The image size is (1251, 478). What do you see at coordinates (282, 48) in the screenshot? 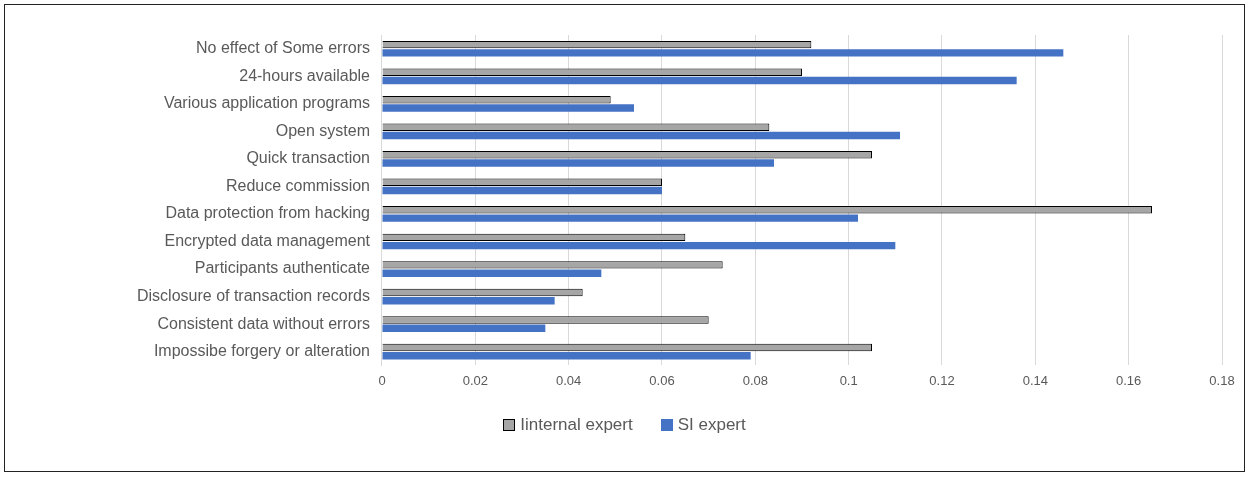
I see `y-tick-label: No effect of Some errors` at bounding box center [282, 48].